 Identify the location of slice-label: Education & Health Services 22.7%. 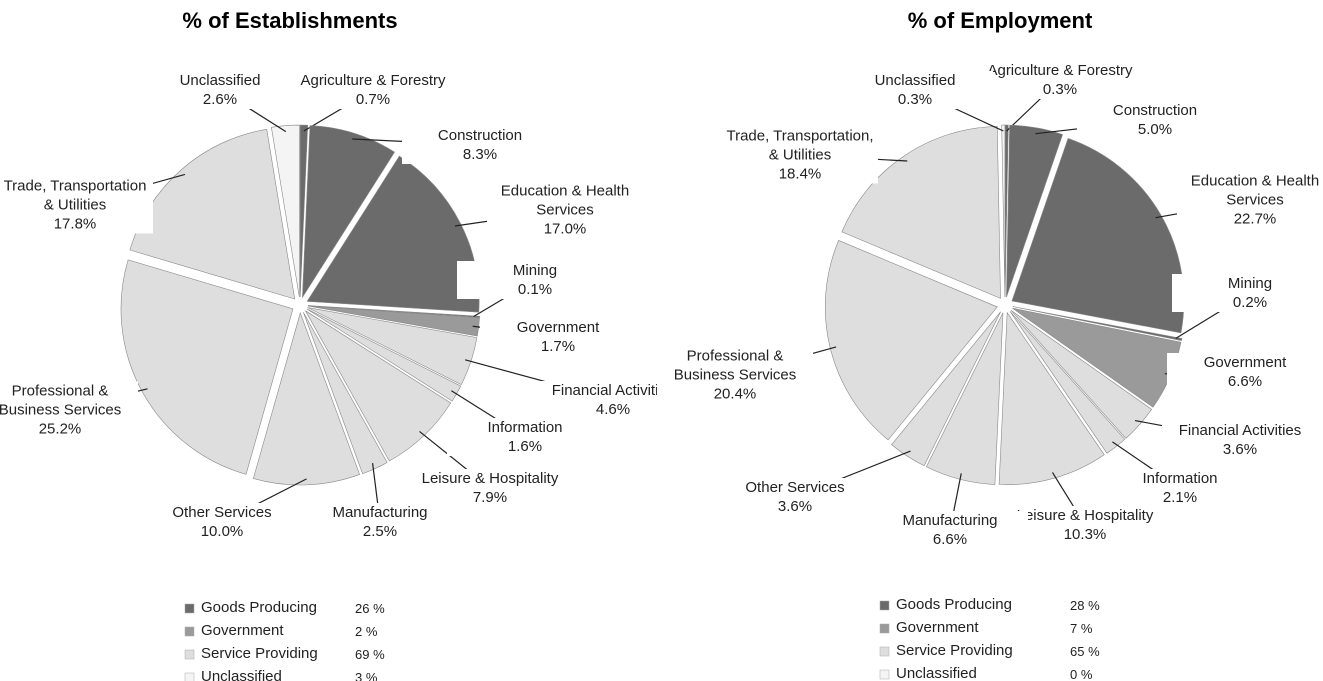
(1250, 200).